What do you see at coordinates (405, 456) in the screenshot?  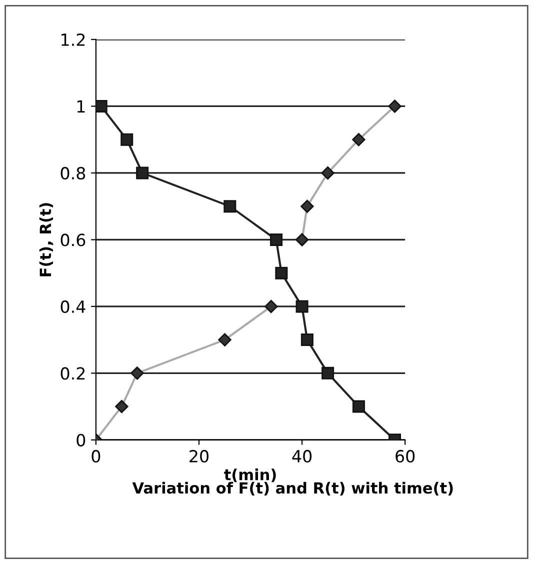 I see `x-tick-label: 60` at bounding box center [405, 456].